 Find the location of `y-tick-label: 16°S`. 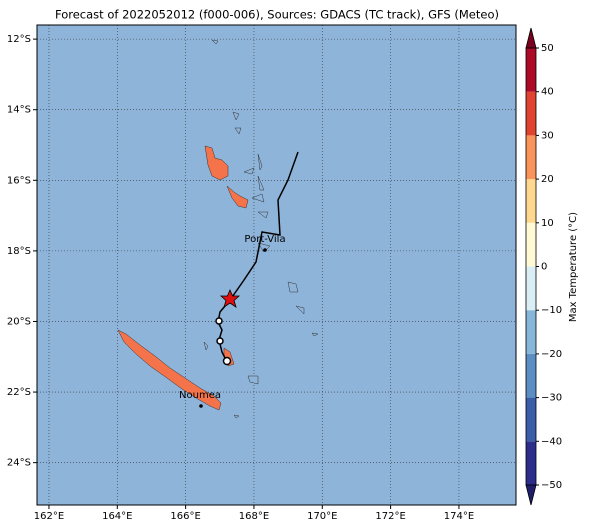

y-tick-label: 16°S is located at coordinates (19, 180).